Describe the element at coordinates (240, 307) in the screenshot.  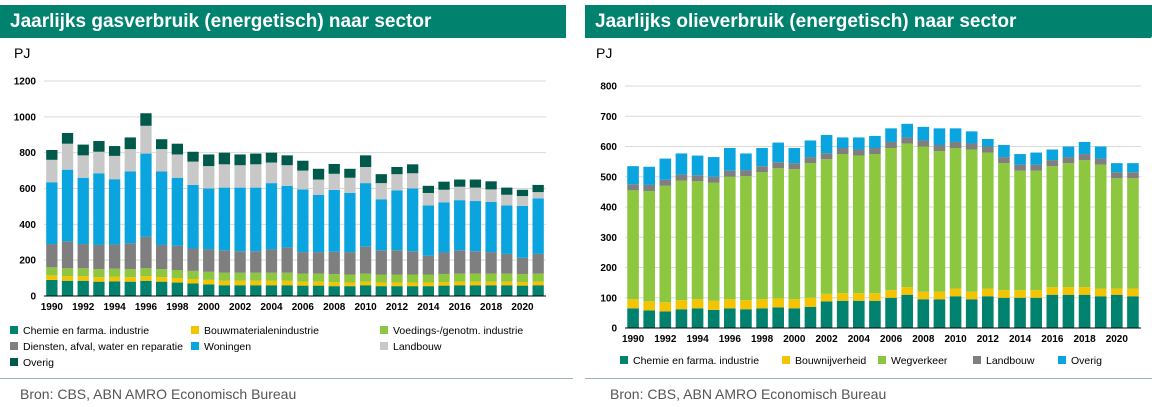
I see `gas-x-tick-label: 2002` at that location.